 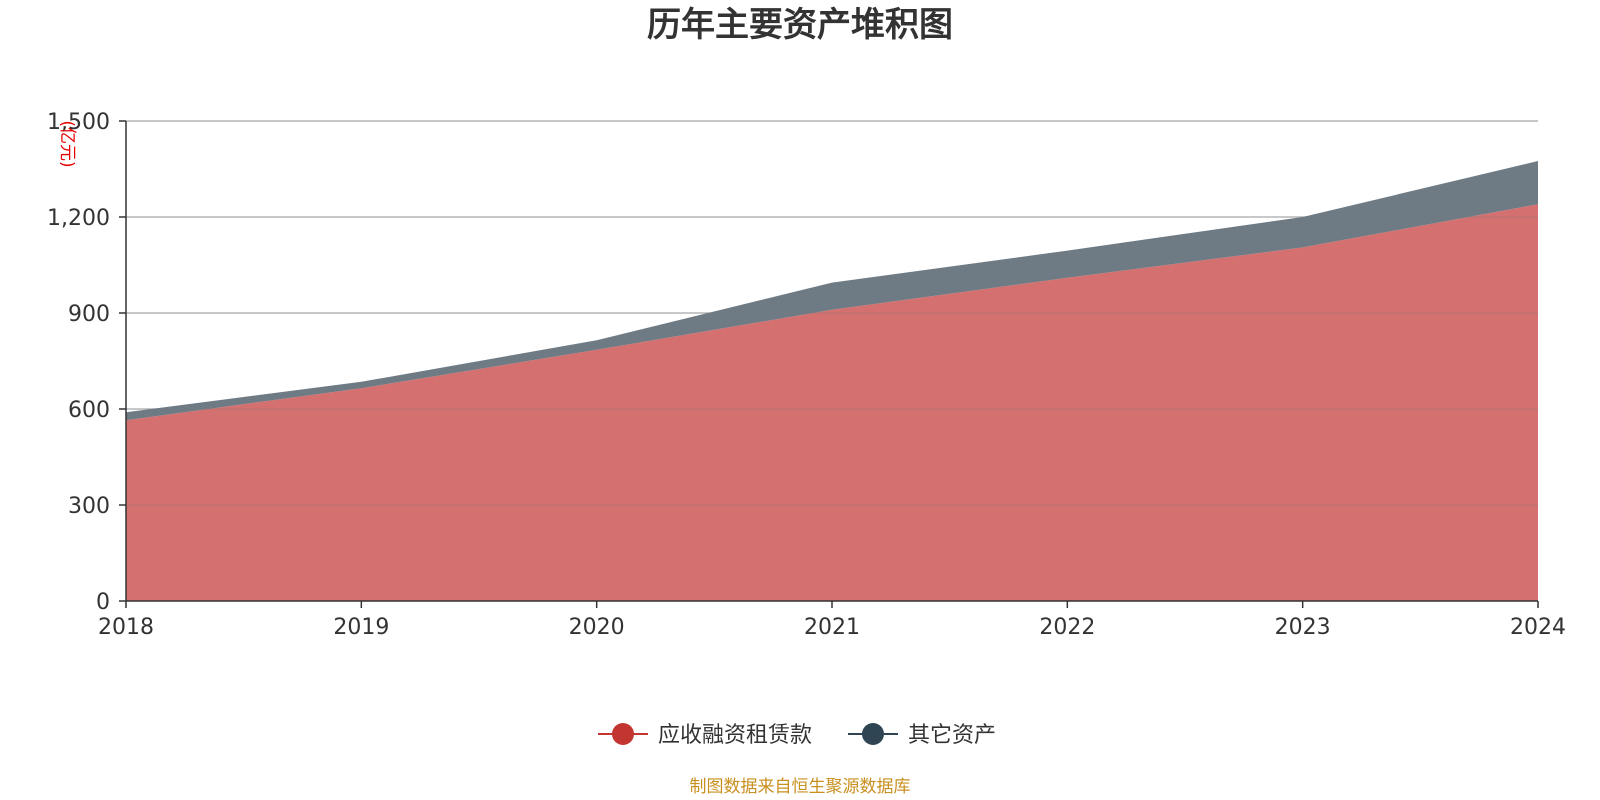 I want to click on legend-item-1: 应收融资租赁款, so click(x=705, y=735).